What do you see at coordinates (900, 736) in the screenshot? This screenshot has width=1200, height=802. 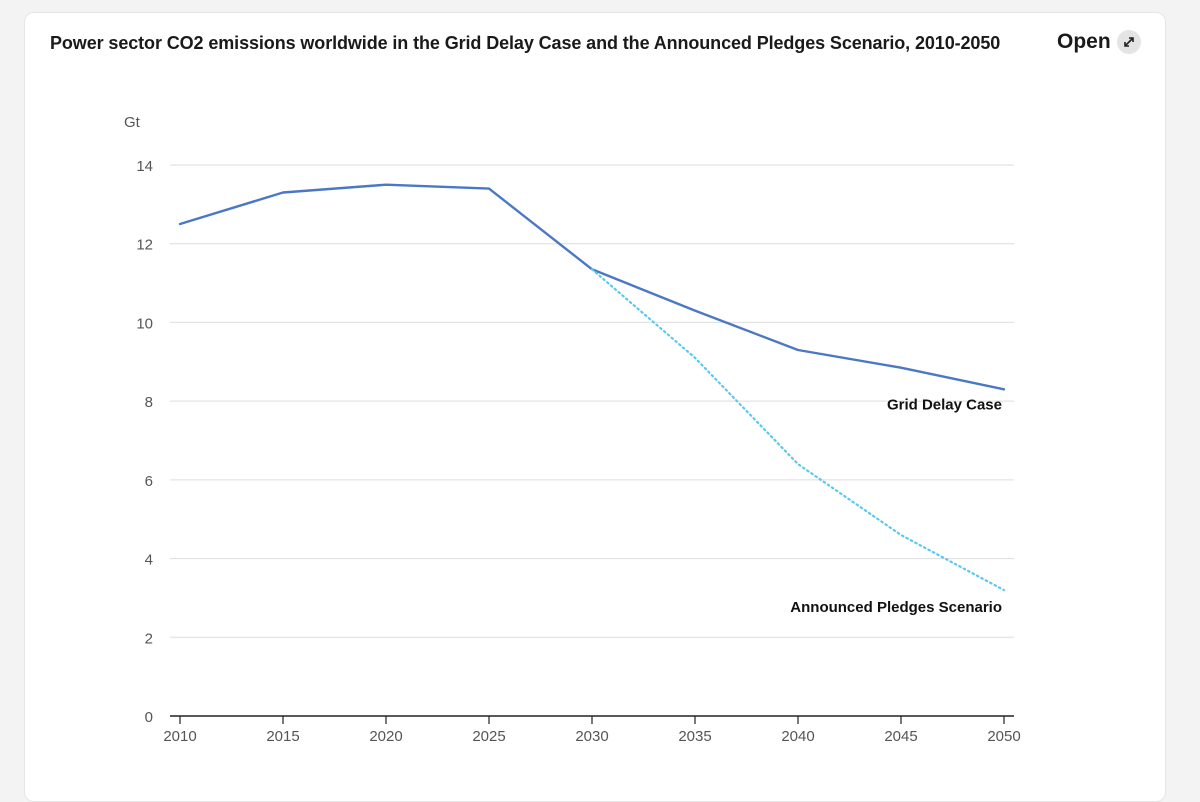 I see `x-tick-label: 2045` at bounding box center [900, 736].